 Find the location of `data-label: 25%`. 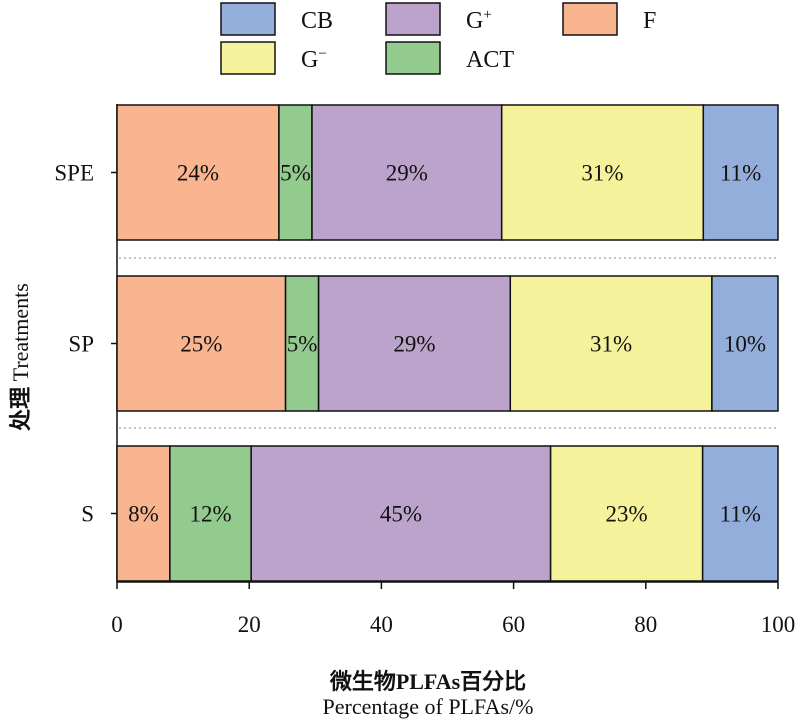

data-label: 25% is located at coordinates (201, 344).